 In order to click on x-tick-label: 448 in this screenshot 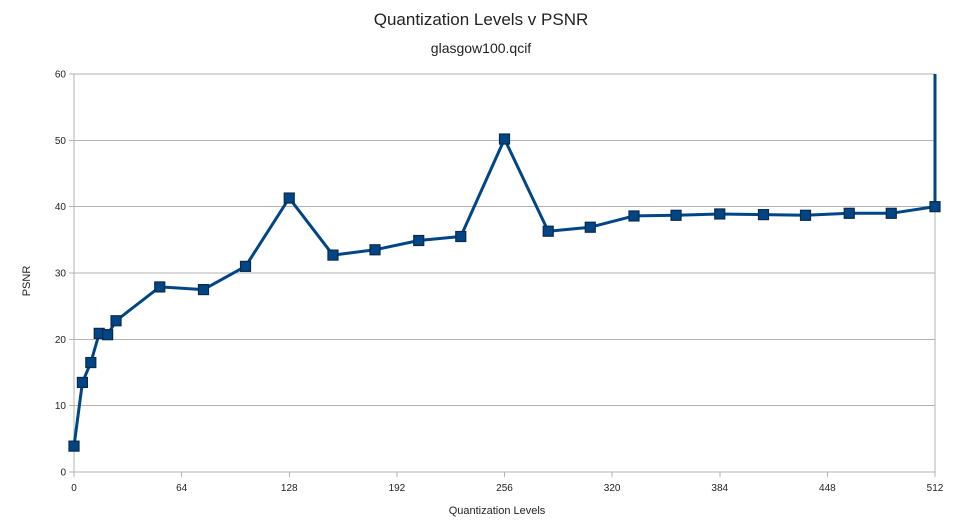, I will do `click(827, 488)`.